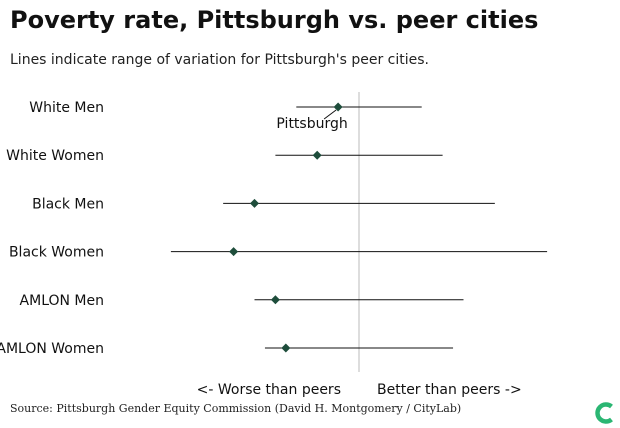 The width and height of the screenshot is (620, 428). Describe the element at coordinates (62, 301) in the screenshot. I see `category-label: AMLON Men` at that location.